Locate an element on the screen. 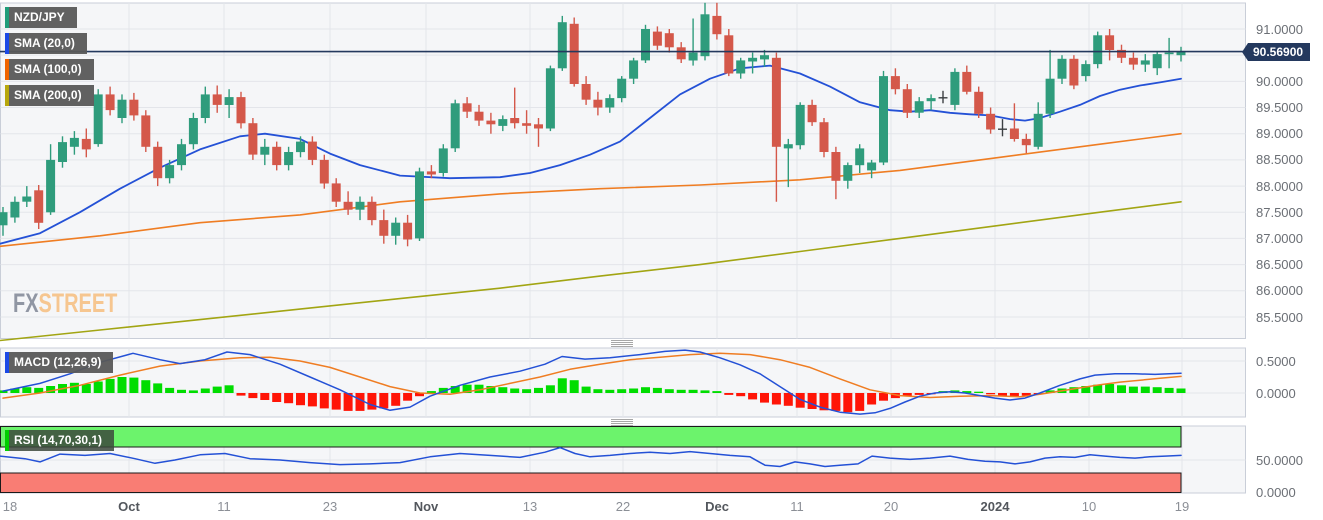 Image resolution: width=1323 pixels, height=520 pixels. legend-sma100: SMA (100,0) is located at coordinates (49, 69).